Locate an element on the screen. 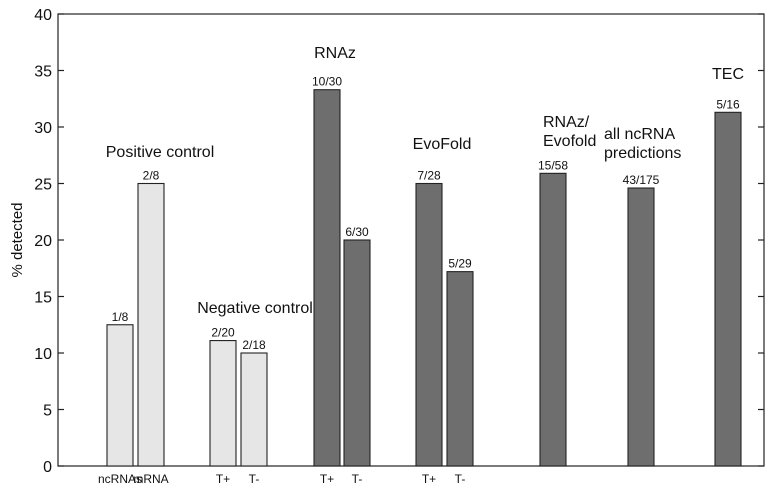 The height and width of the screenshot is (491, 773). y-tick-label: 35 is located at coordinates (43, 72).